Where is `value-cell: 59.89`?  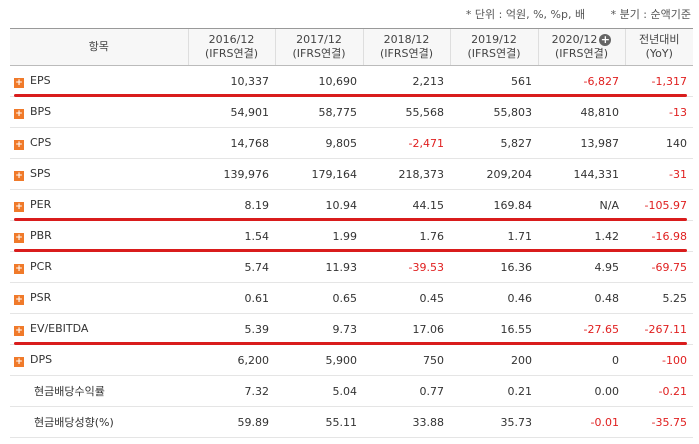 value-cell: 59.89 is located at coordinates (231, 422).